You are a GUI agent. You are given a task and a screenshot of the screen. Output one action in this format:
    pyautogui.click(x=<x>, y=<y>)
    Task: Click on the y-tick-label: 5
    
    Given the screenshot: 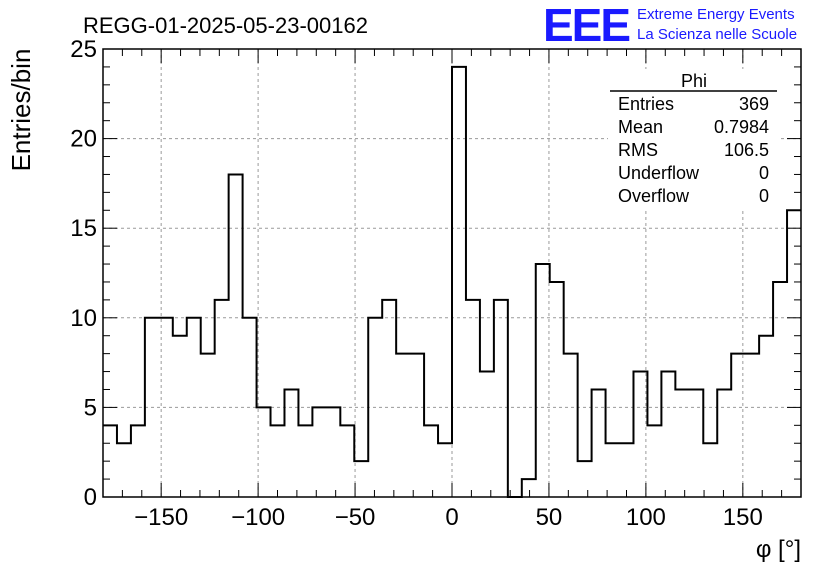 What is the action you would take?
    pyautogui.click(x=90, y=407)
    